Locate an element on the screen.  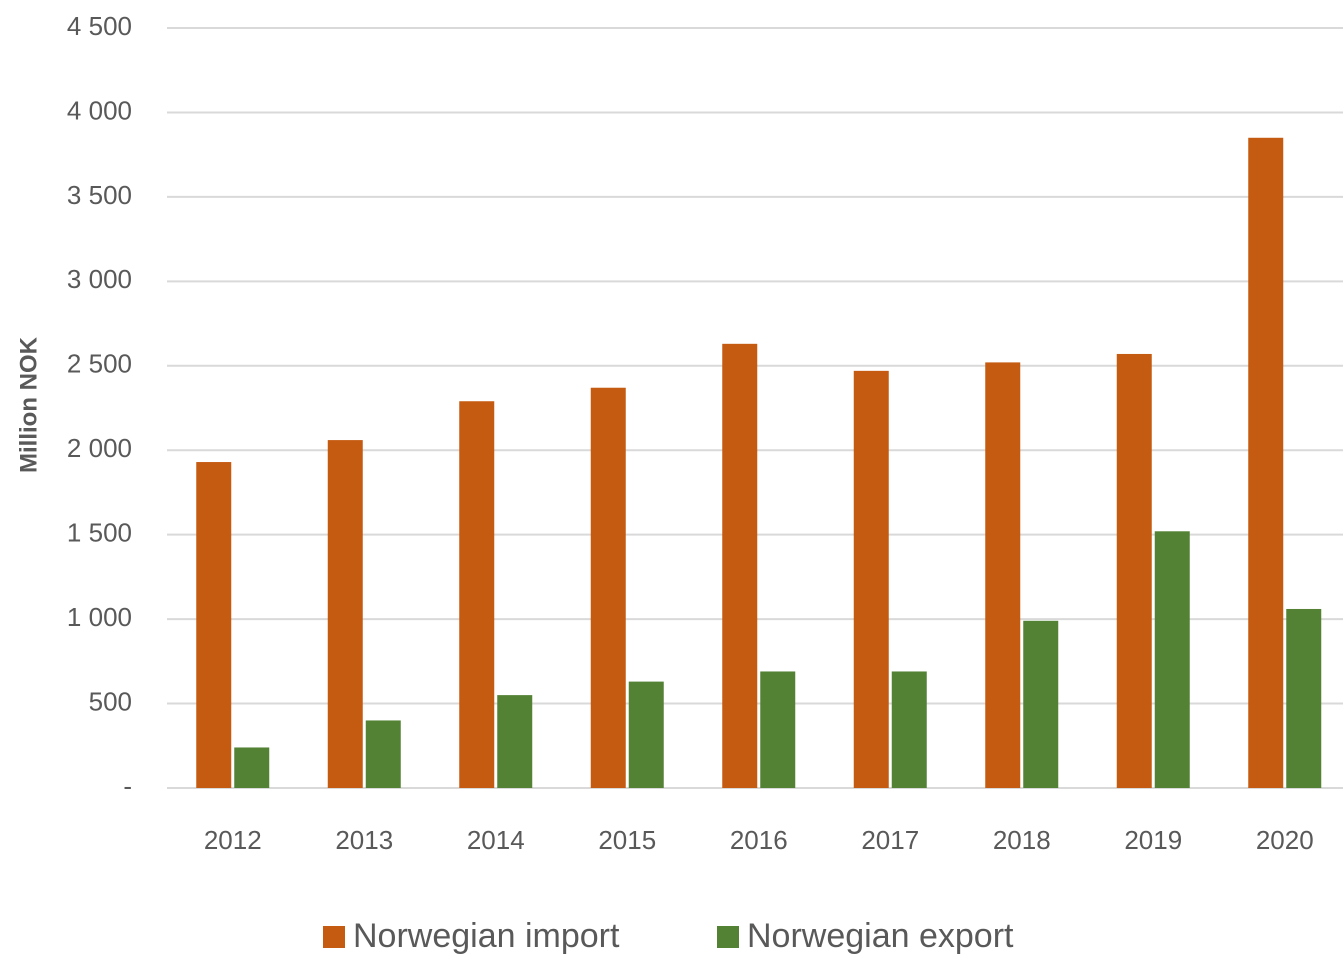
x-tick-label: 2013 is located at coordinates (364, 840).